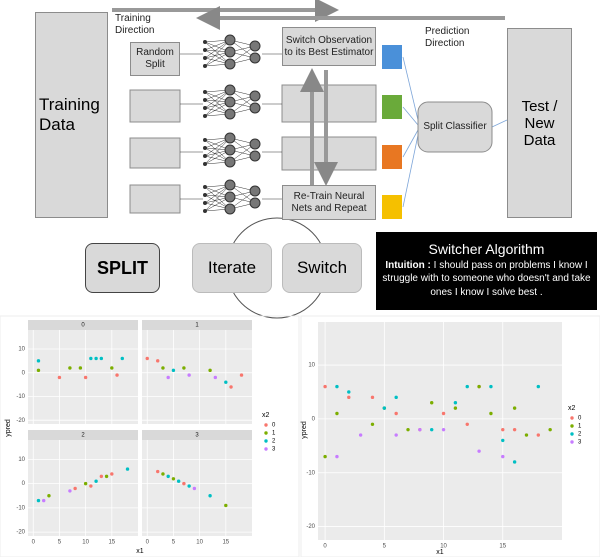 Image resolution: width=600 pixels, height=557 pixels. What do you see at coordinates (24, 484) in the screenshot?
I see `y-tick-label: 0` at bounding box center [24, 484].